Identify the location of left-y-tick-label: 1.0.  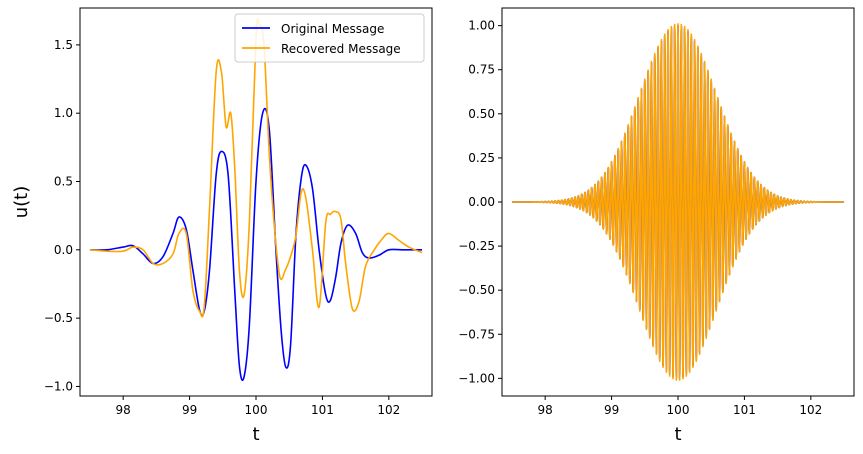
(63, 113).